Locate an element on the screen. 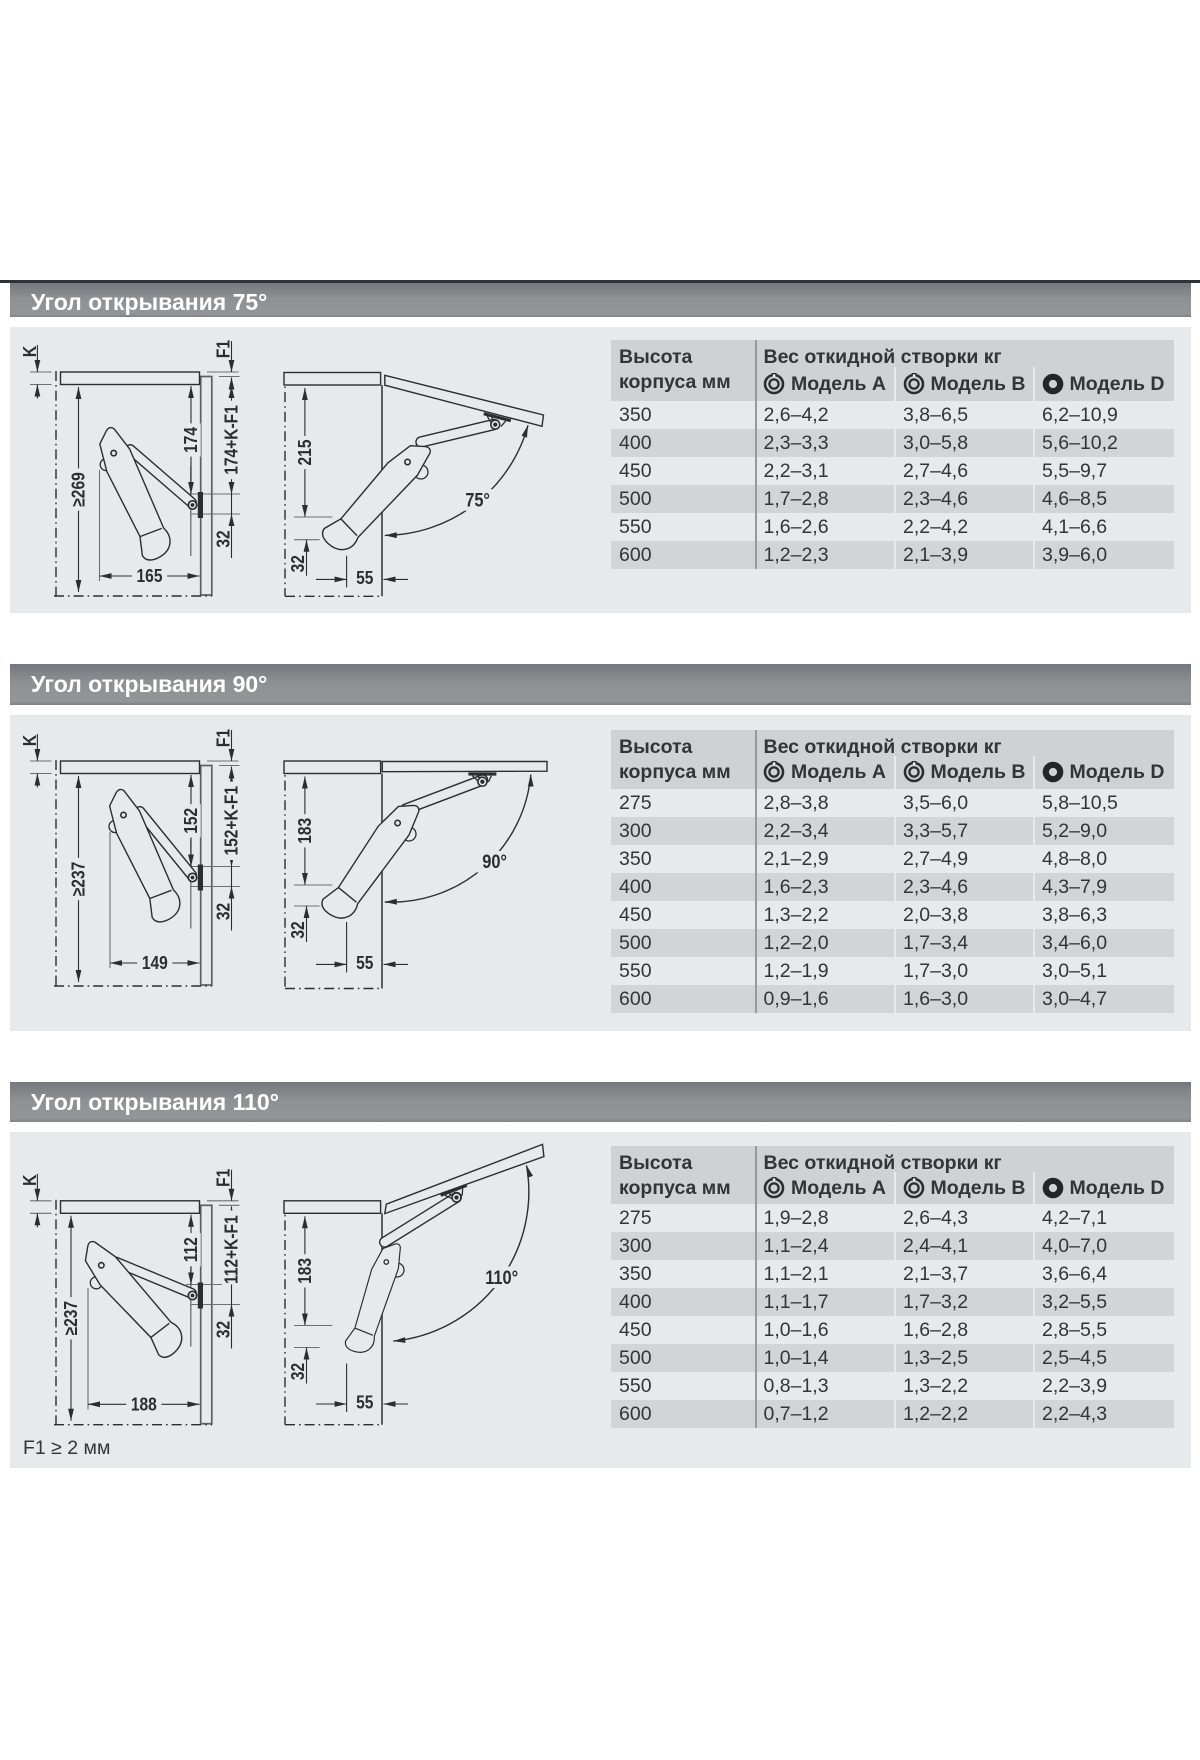 The width and height of the screenshot is (1200, 1760). svg-text: 215 is located at coordinates (305, 452).